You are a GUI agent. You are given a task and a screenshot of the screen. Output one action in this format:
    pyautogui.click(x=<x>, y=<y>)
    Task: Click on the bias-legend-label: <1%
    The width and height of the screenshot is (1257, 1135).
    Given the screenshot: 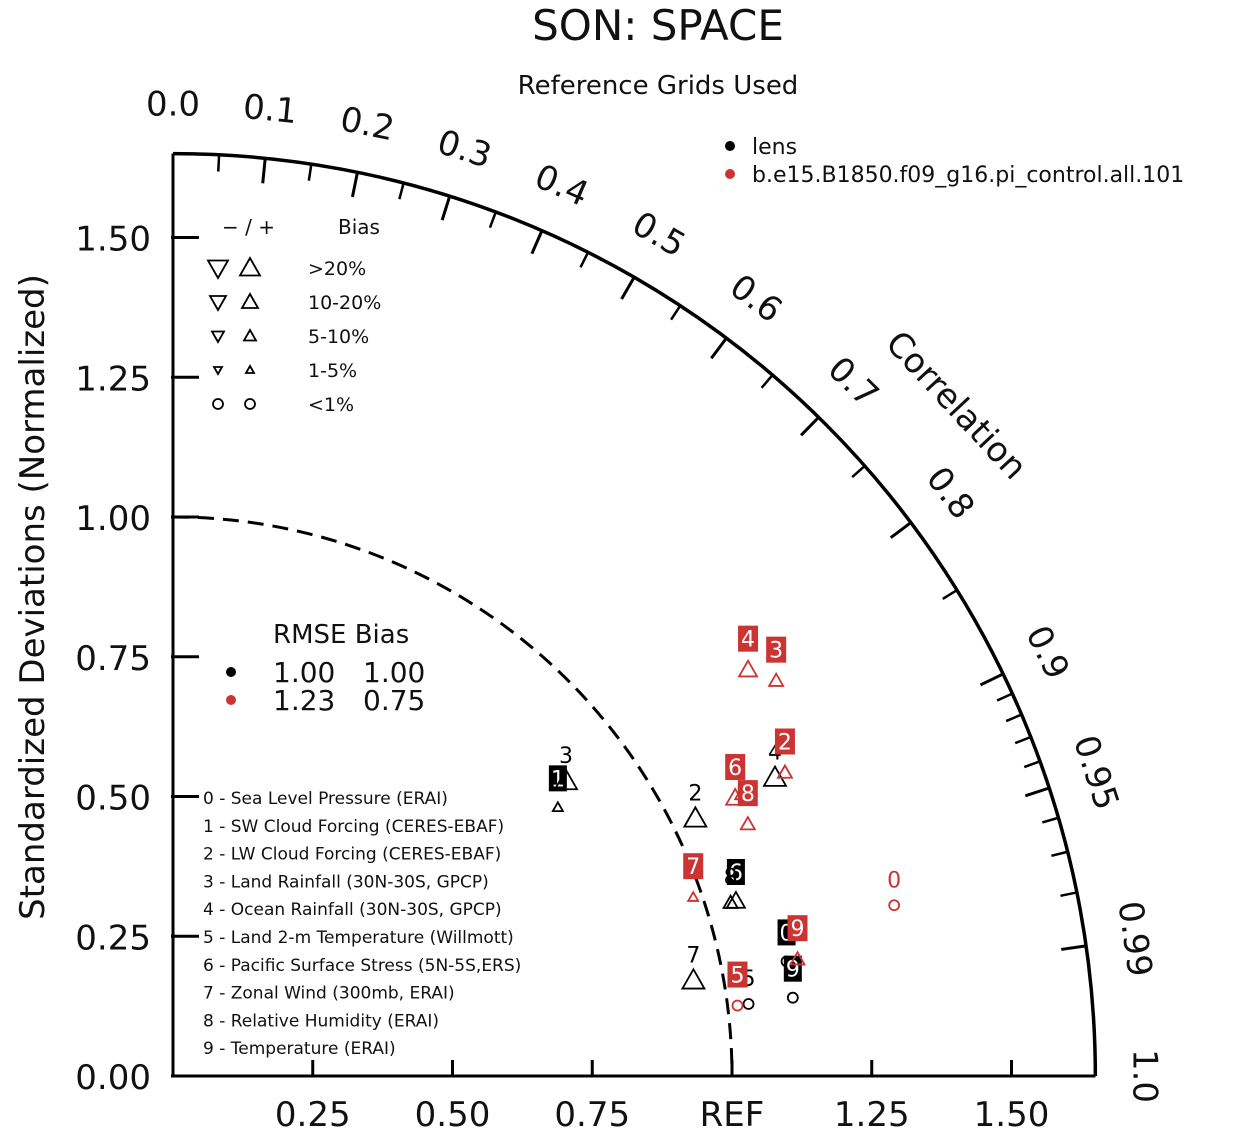 What is the action you would take?
    pyautogui.click(x=331, y=405)
    